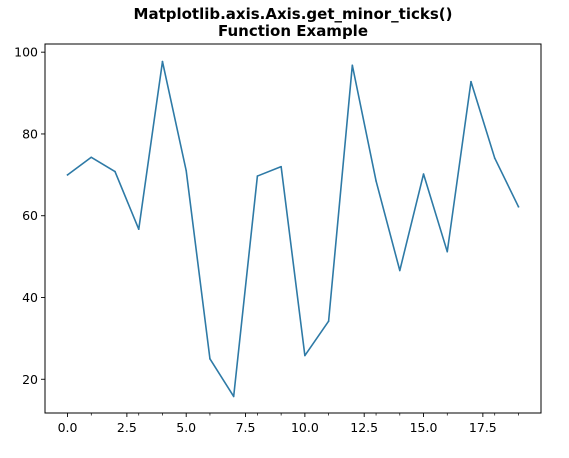 This screenshot has width=569, height=458. What do you see at coordinates (305, 427) in the screenshot?
I see `x-tick-label: 10.0` at bounding box center [305, 427].